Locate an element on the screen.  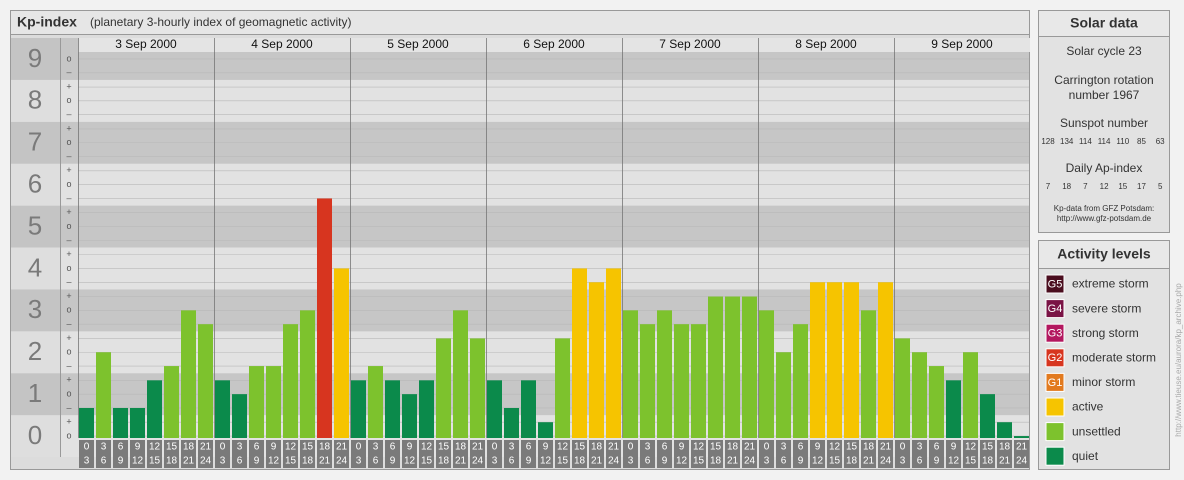
levels-title: Activity levels is located at coordinates (1104, 254).